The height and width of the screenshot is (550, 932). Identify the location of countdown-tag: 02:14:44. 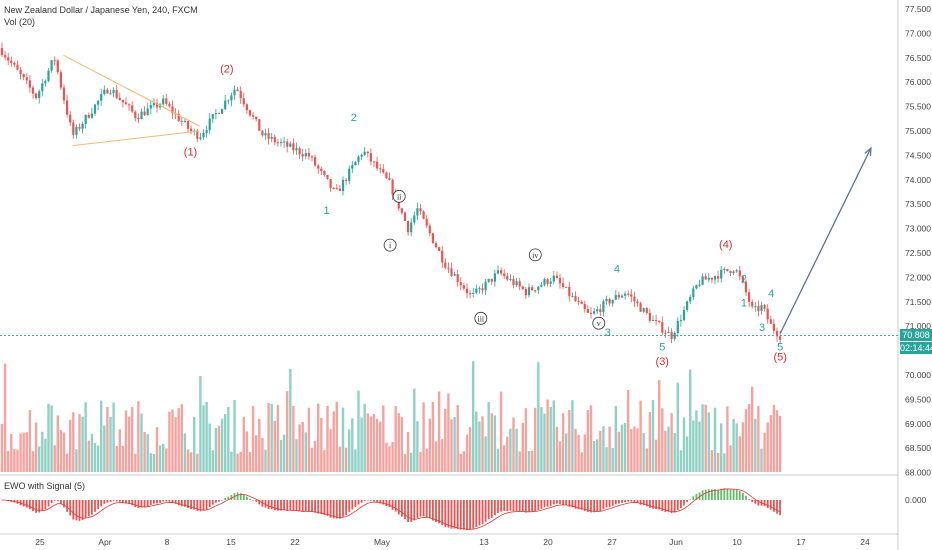
(916, 348).